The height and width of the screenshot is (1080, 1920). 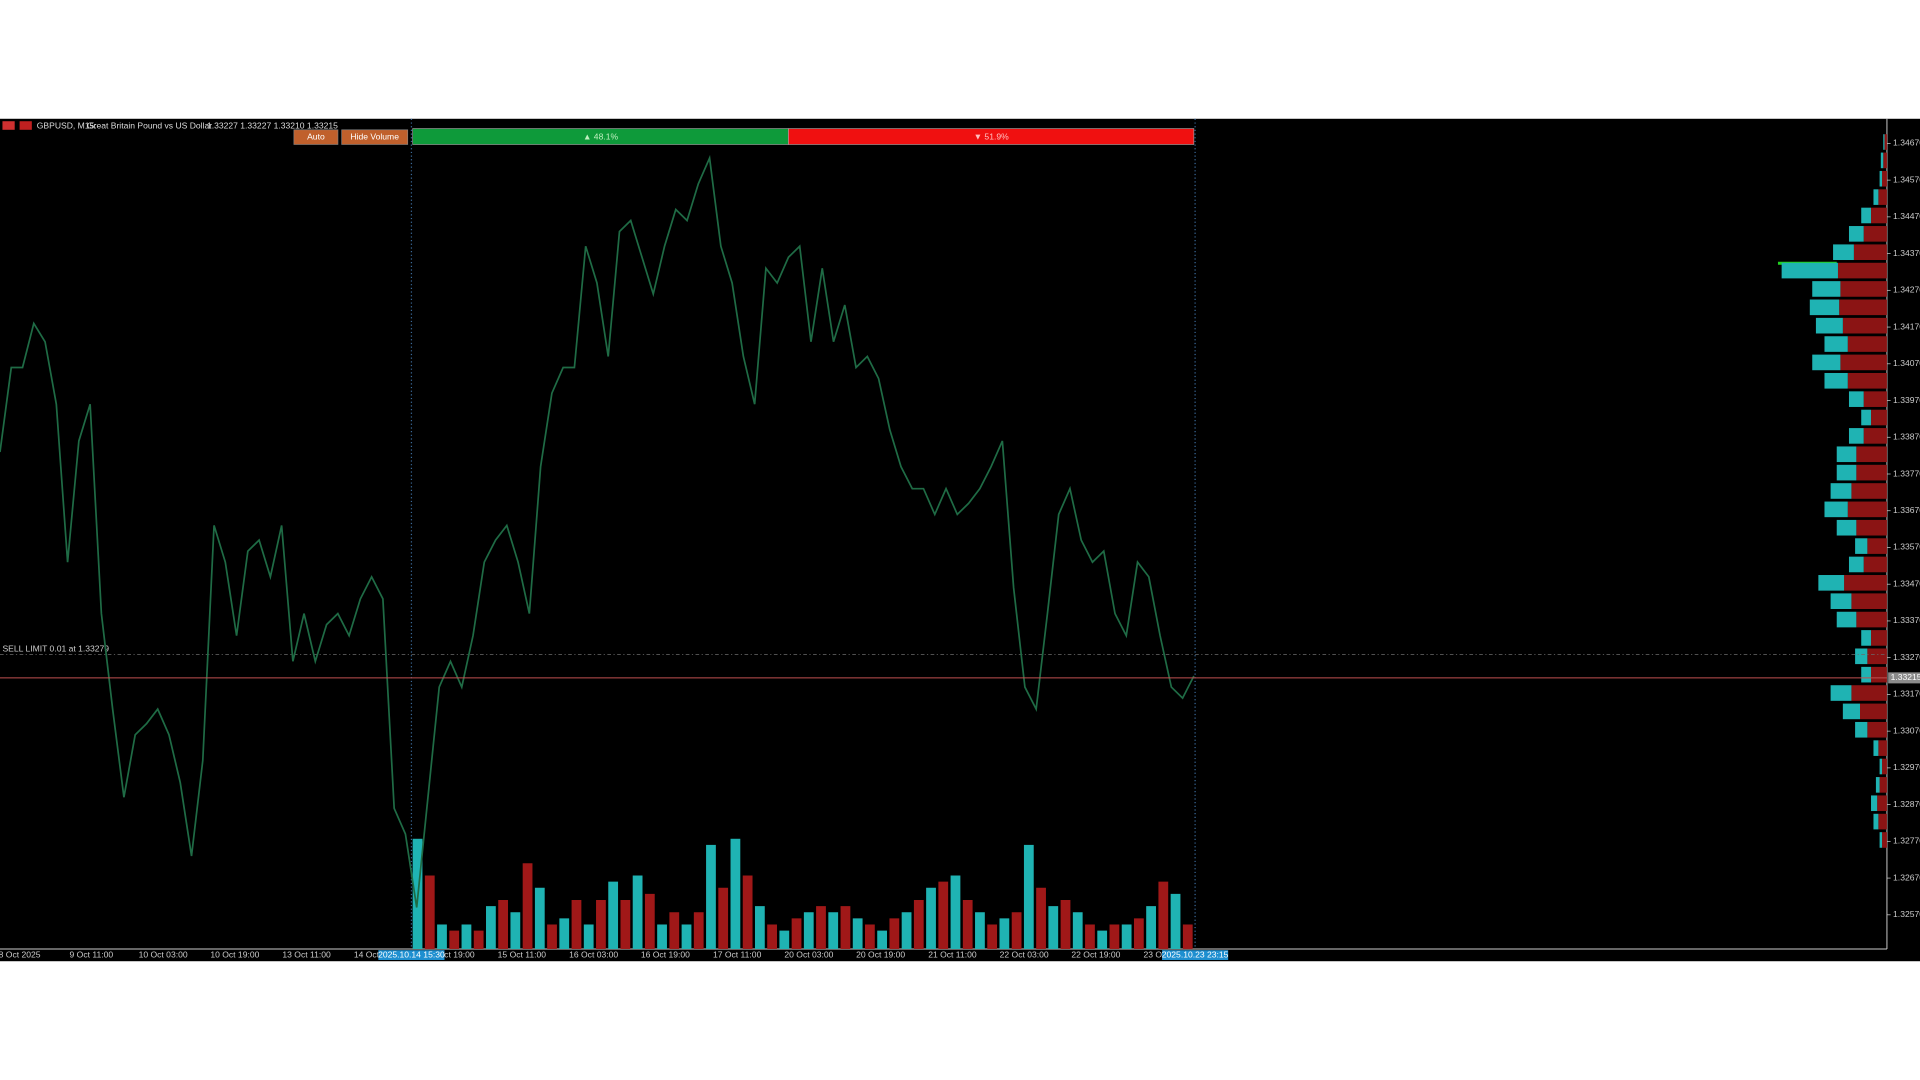 I want to click on x-tick-label: 17 Oct 11:00, so click(x=737, y=954).